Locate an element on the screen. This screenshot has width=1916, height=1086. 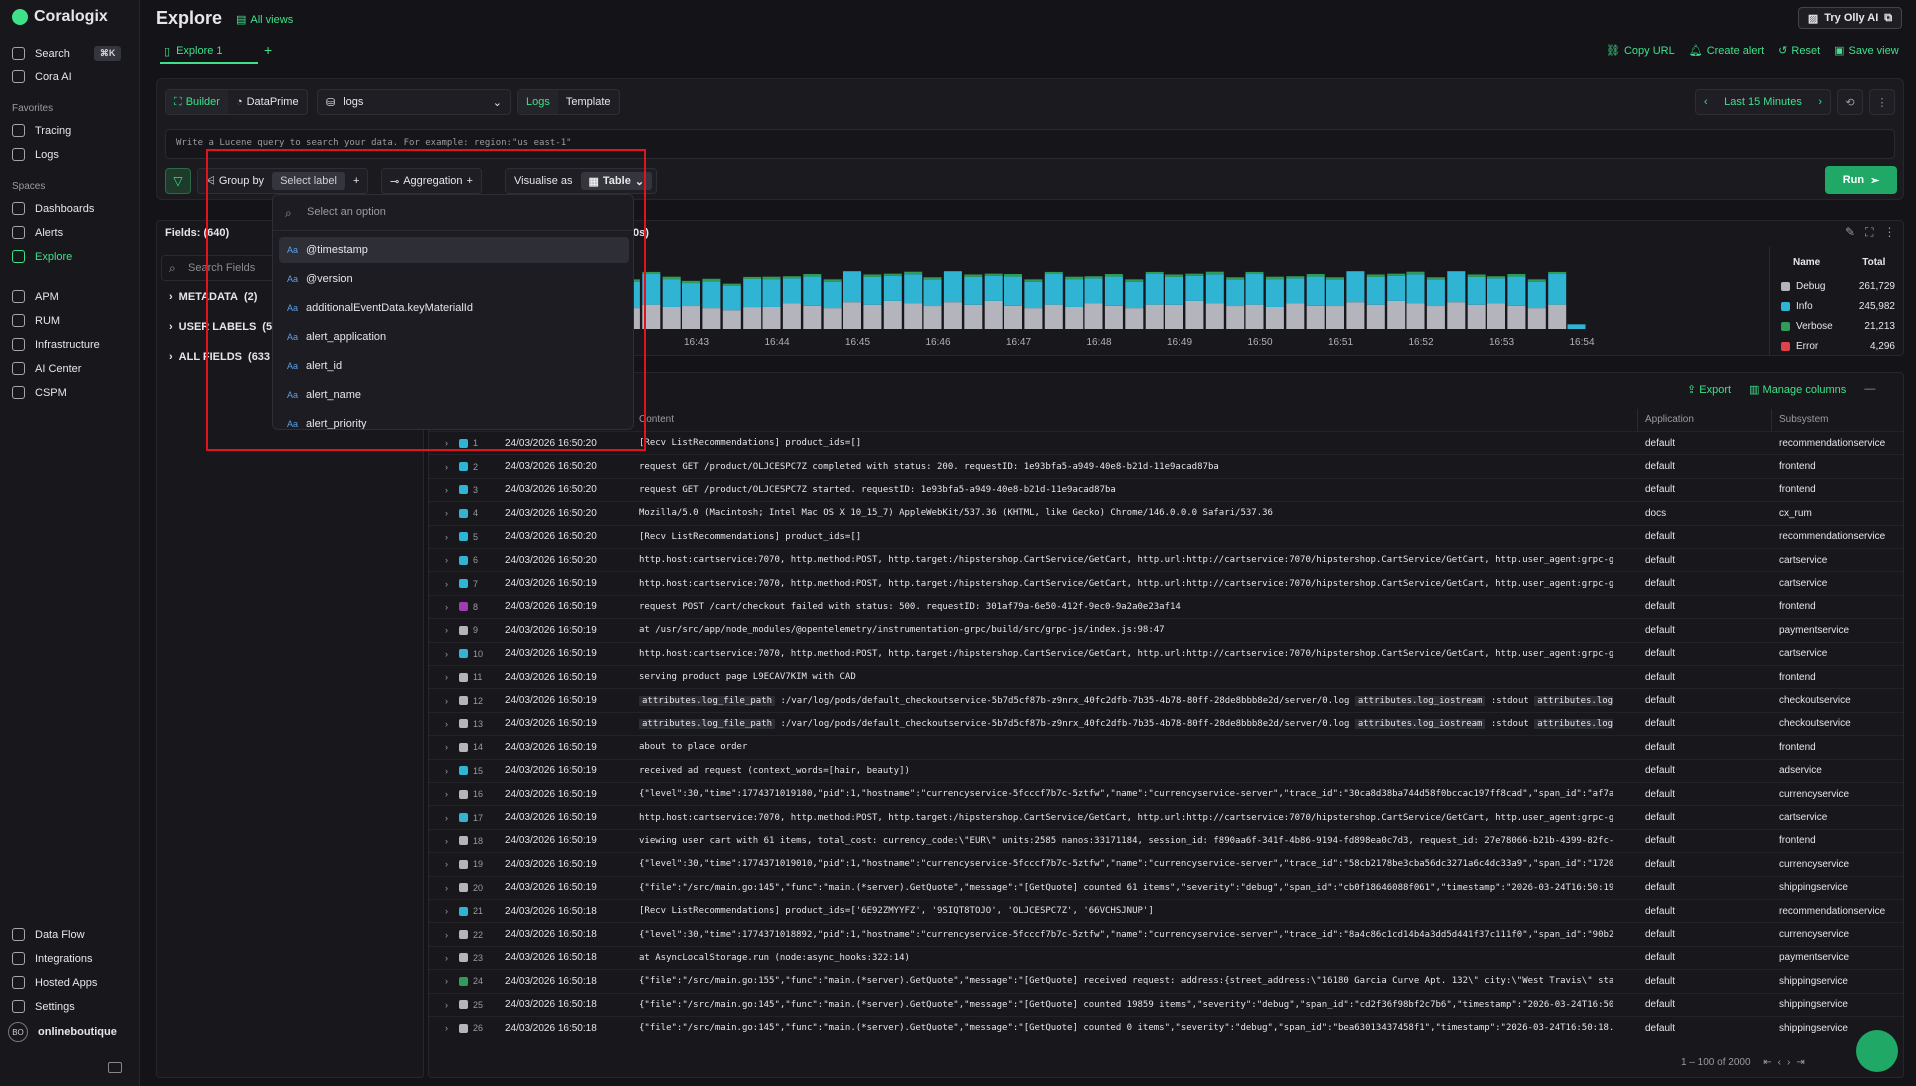
collapse-sidebar-icon is located at coordinates (115, 1067).